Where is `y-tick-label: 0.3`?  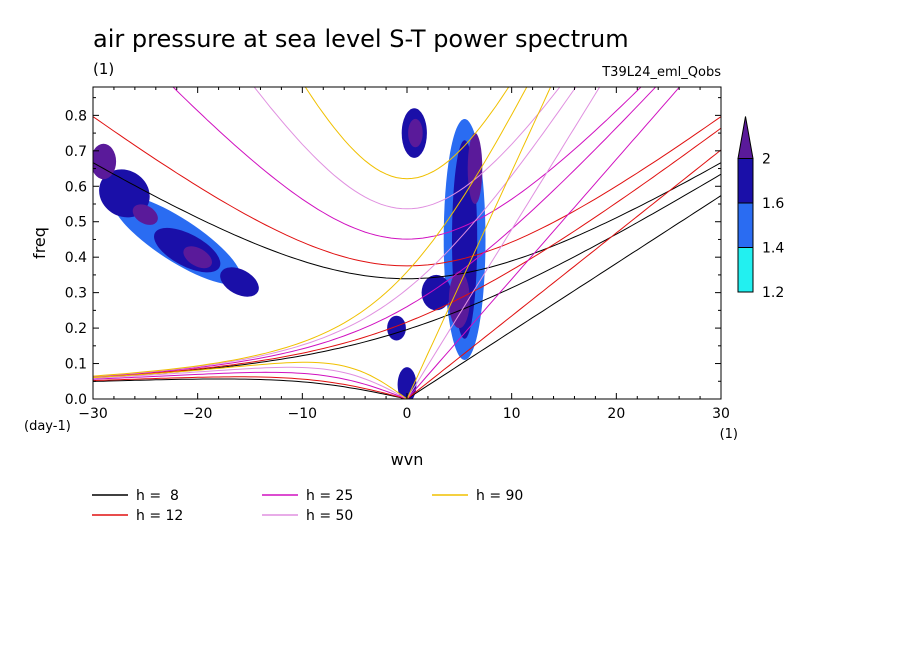
y-tick-label: 0.3 is located at coordinates (76, 294).